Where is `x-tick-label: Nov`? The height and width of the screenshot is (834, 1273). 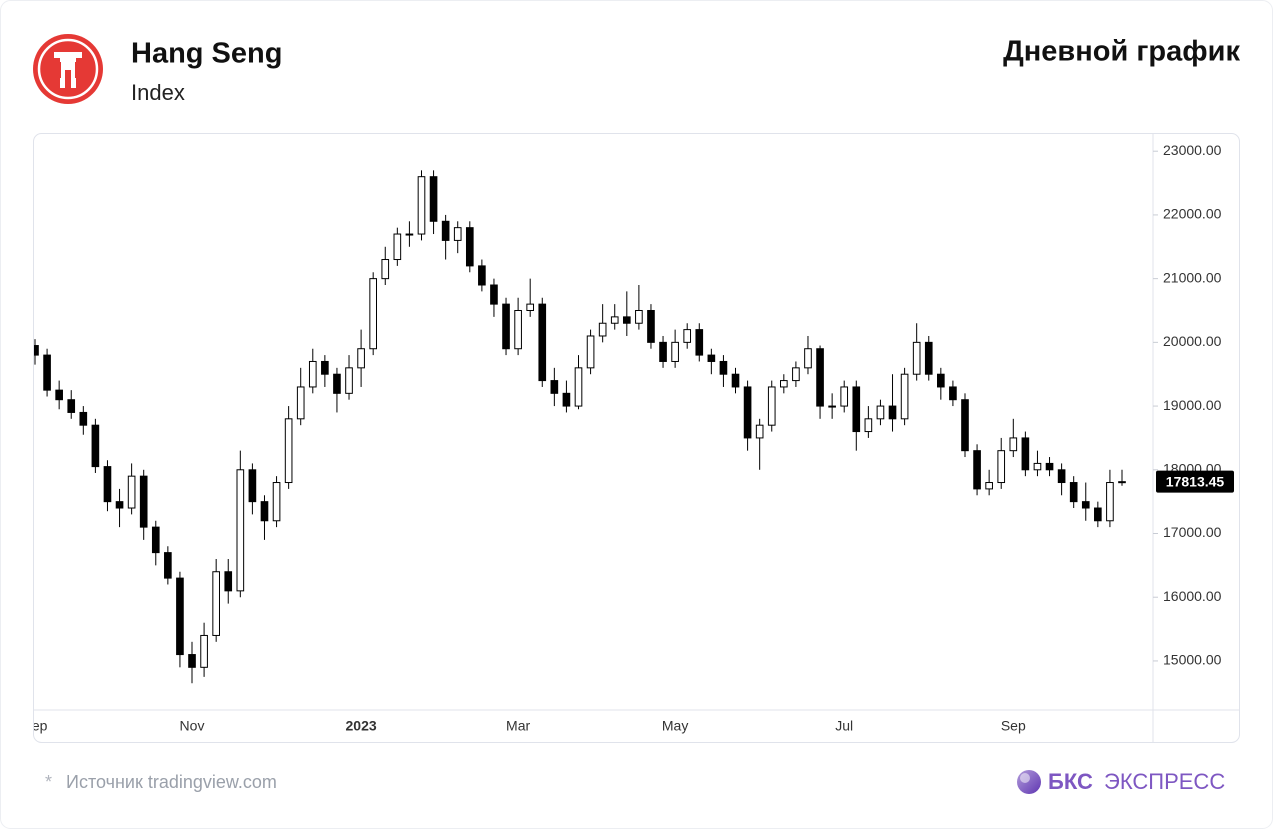
x-tick-label: Nov is located at coordinates (192, 726).